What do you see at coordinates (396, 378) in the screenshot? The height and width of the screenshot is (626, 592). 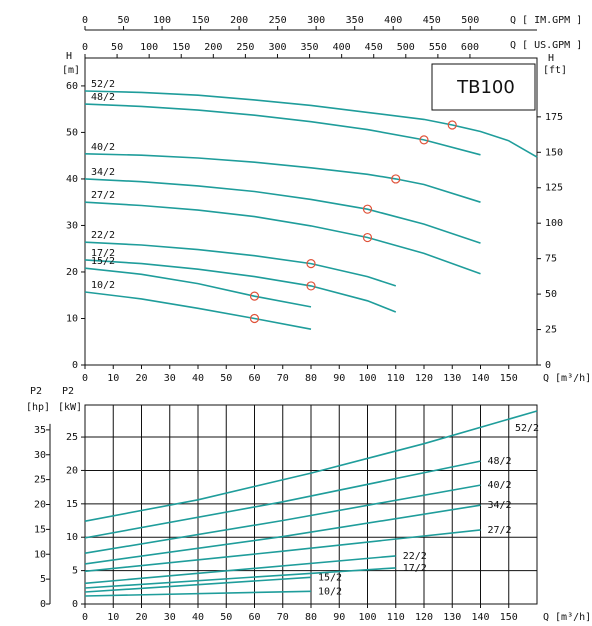 I see `x-tick-label: 110` at bounding box center [396, 378].